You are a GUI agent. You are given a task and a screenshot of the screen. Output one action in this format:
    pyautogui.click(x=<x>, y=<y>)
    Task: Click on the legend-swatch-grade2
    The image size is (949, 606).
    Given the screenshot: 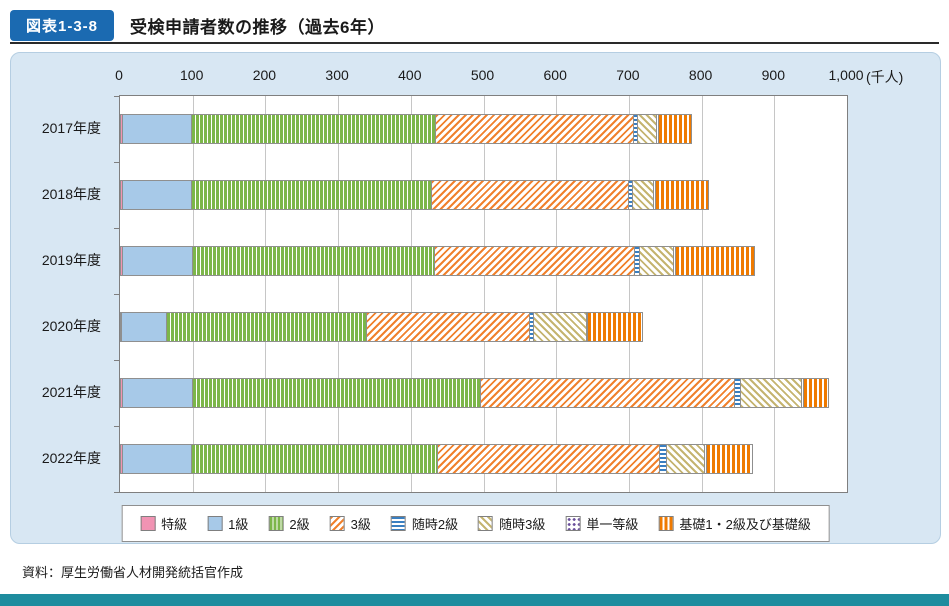 What is the action you would take?
    pyautogui.click(x=276, y=523)
    